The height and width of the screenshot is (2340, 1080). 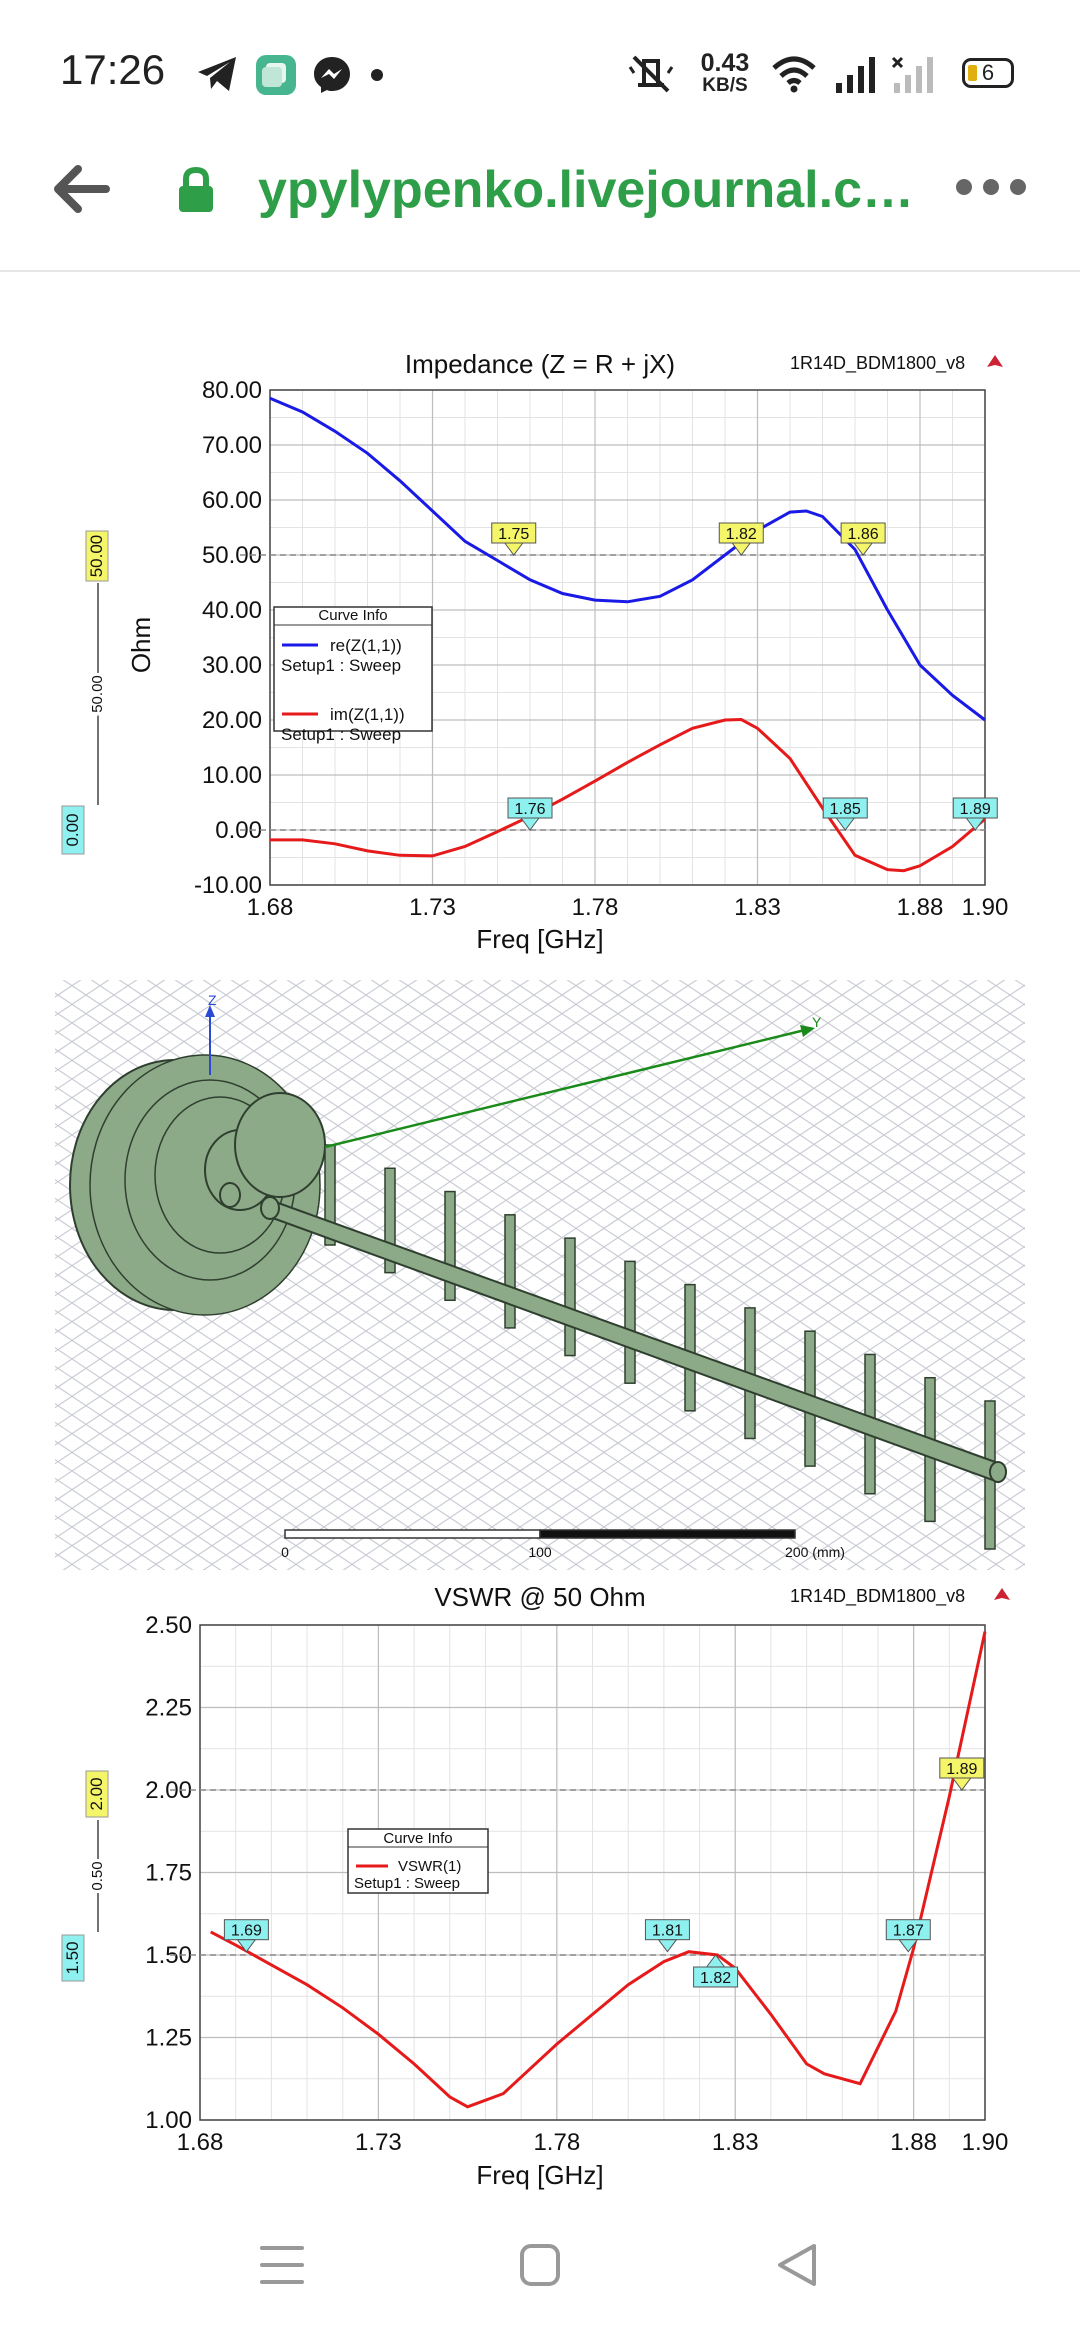 I want to click on home-icon, so click(x=540, y=2265).